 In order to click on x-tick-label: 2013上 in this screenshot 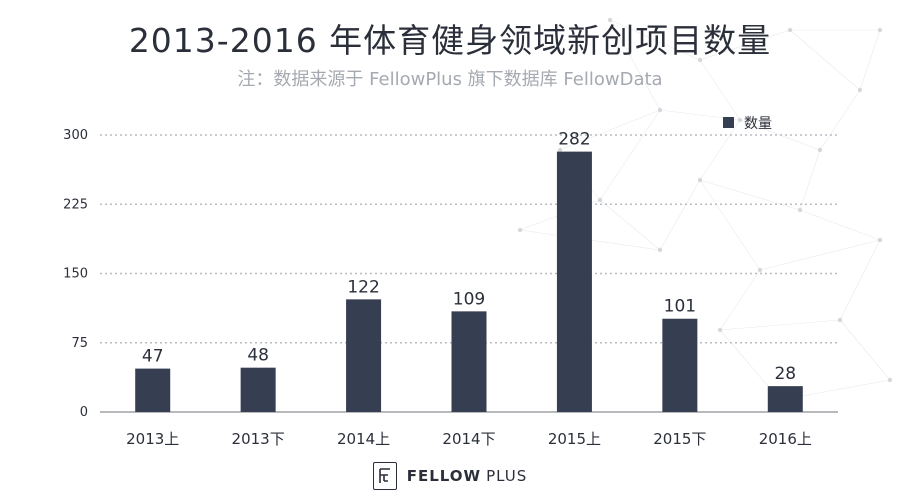, I will do `click(152, 439)`.